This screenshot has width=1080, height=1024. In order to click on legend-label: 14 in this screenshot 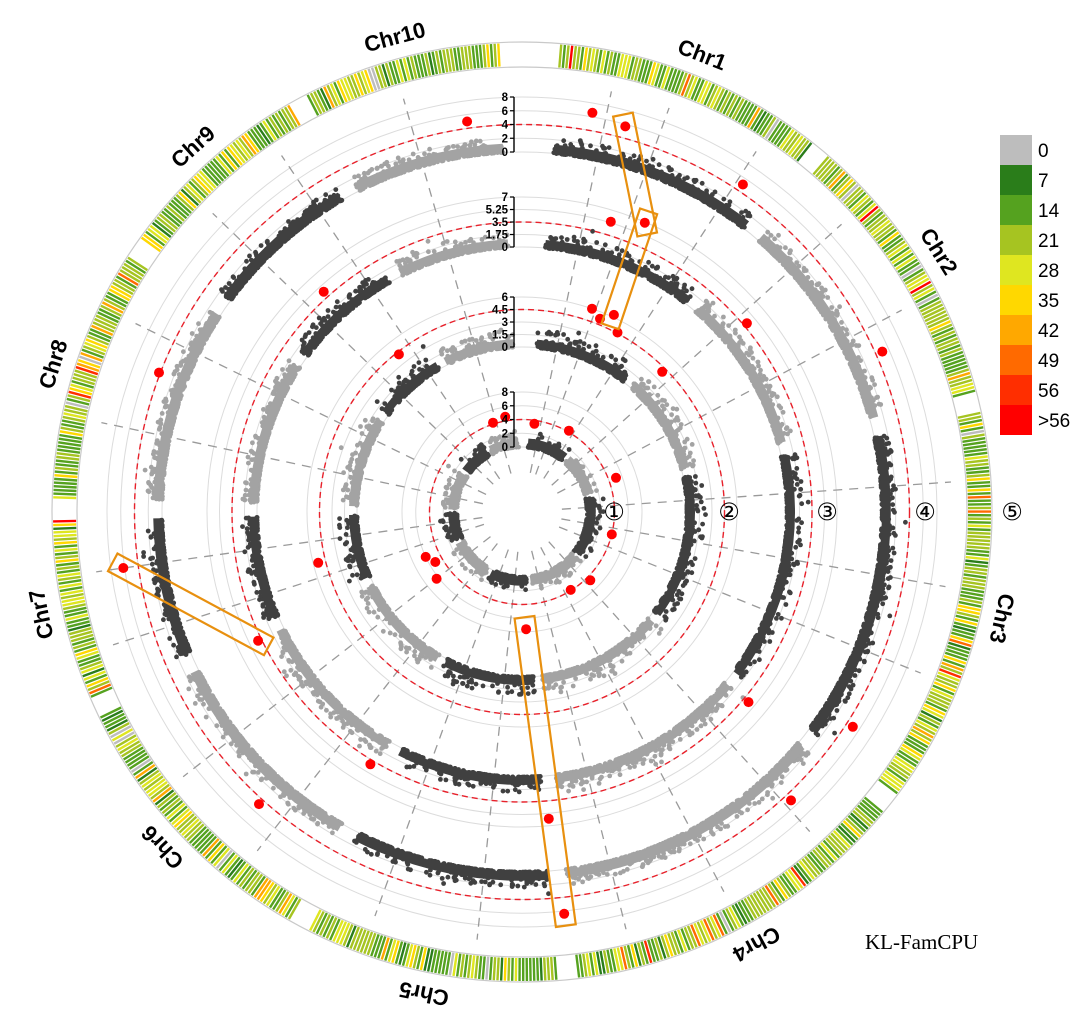, I will do `click(1049, 211)`.